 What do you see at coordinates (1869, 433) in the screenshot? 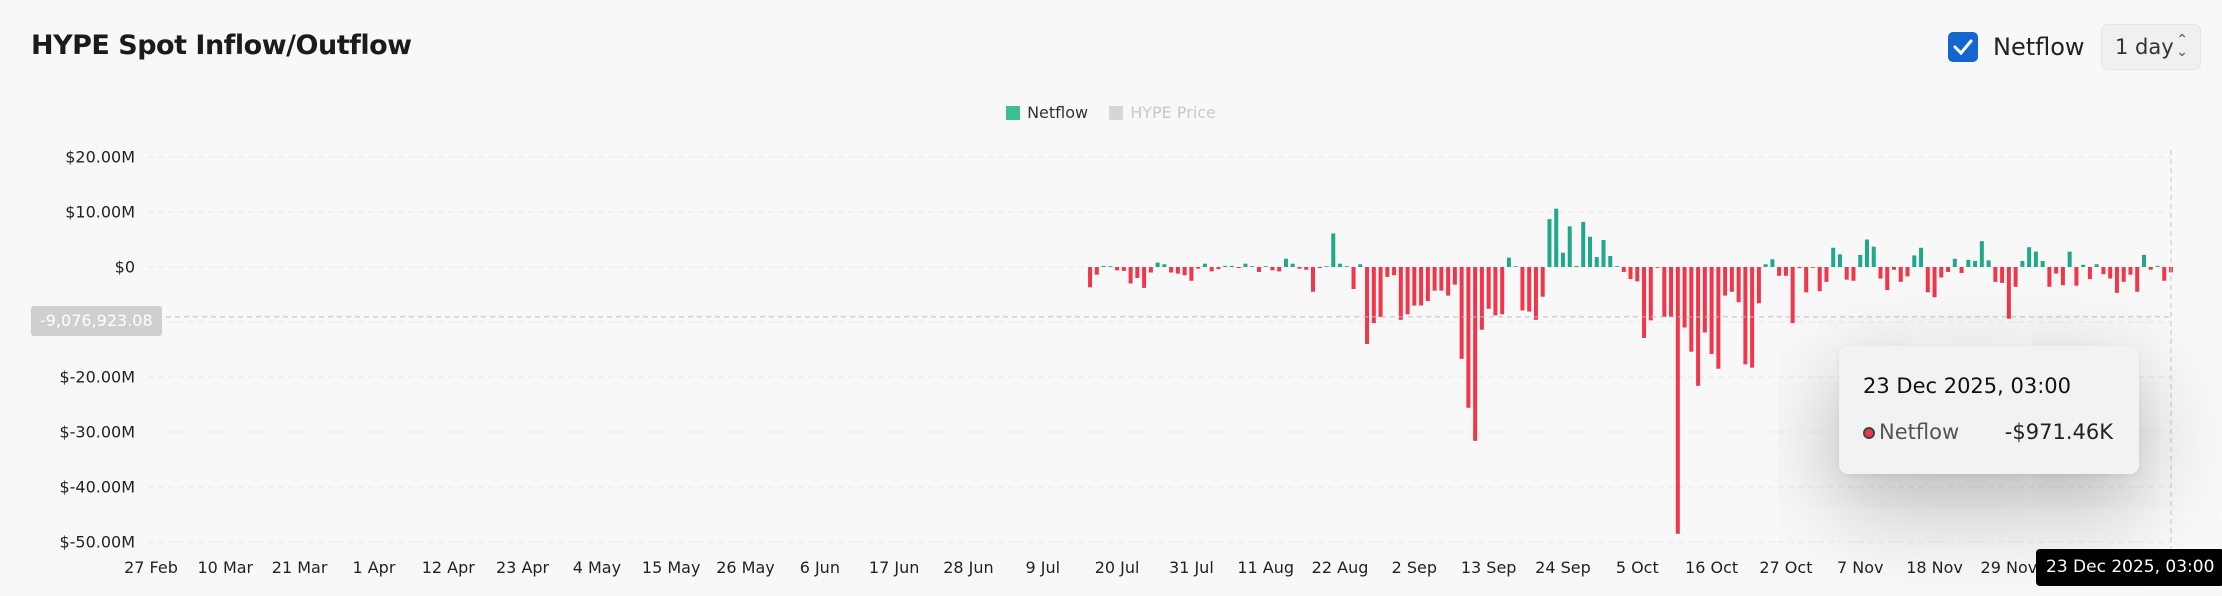
I see `series-dot-icon` at bounding box center [1869, 433].